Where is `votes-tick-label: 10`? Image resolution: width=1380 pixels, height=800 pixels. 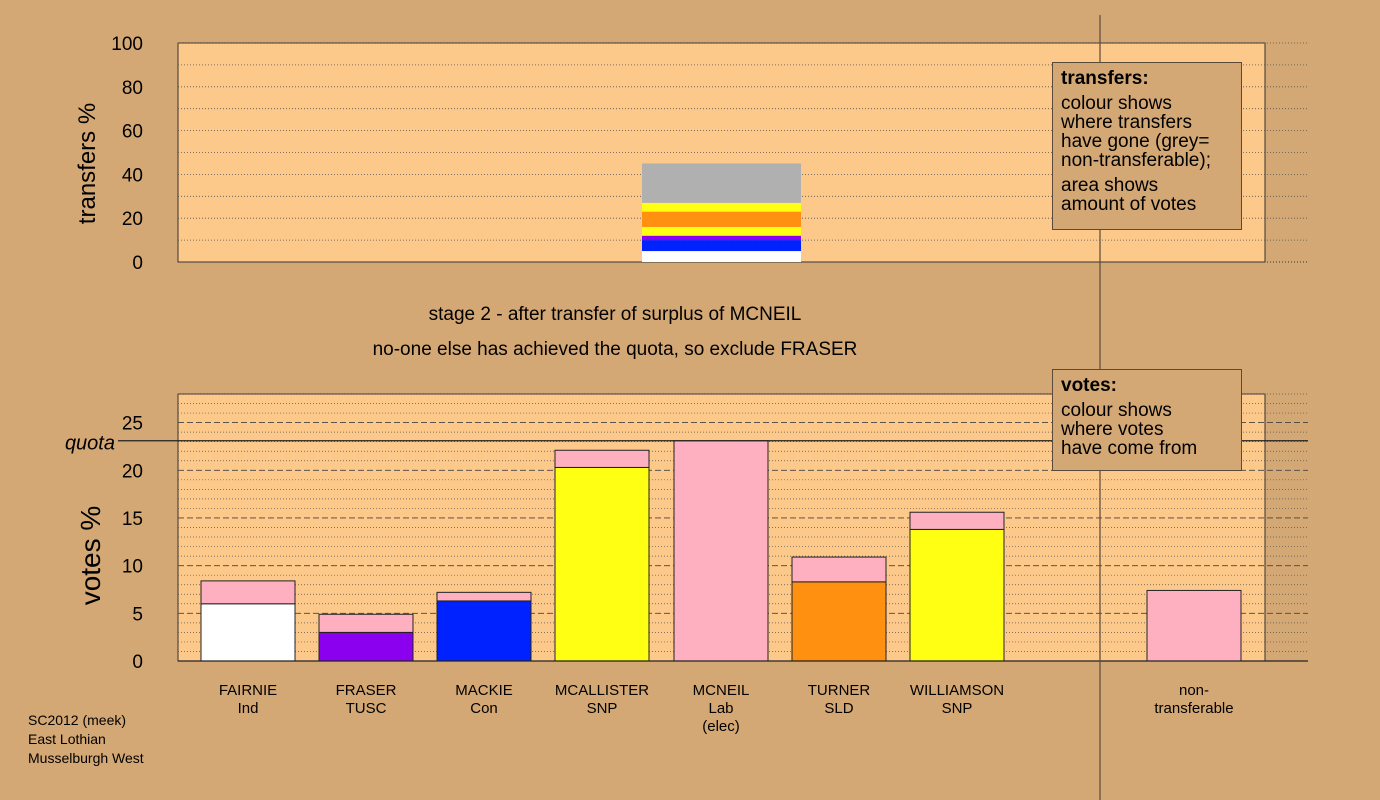
votes-tick-label: 10 is located at coordinates (132, 567).